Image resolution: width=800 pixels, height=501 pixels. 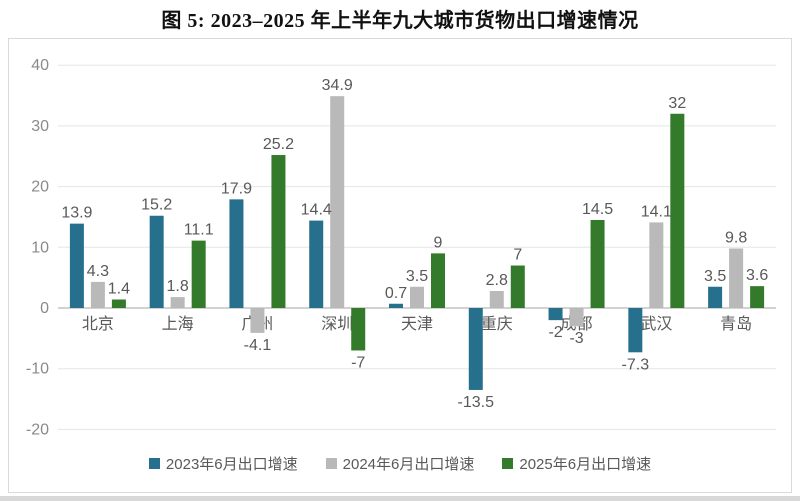 I want to click on bar-上海-2023年6月出口增速, so click(x=156, y=261).